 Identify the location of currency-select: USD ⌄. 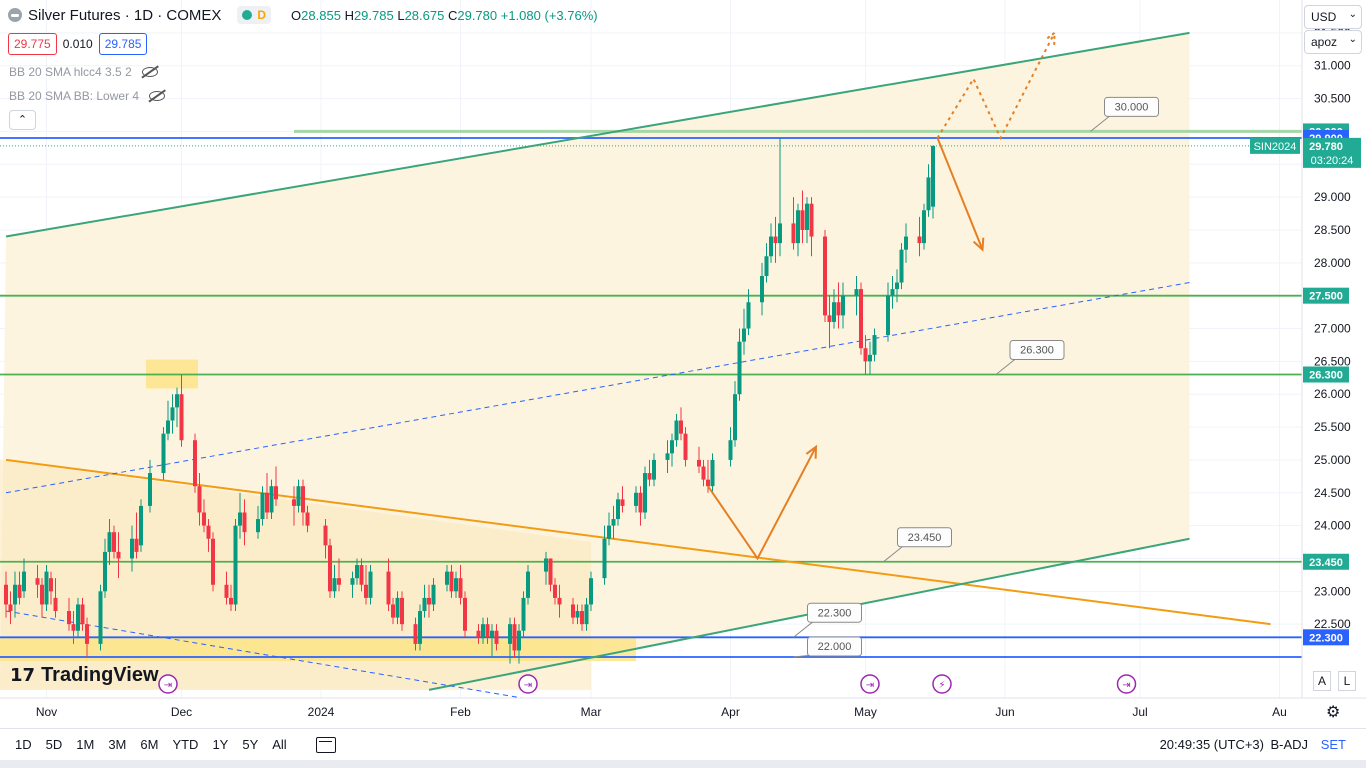
(1333, 17).